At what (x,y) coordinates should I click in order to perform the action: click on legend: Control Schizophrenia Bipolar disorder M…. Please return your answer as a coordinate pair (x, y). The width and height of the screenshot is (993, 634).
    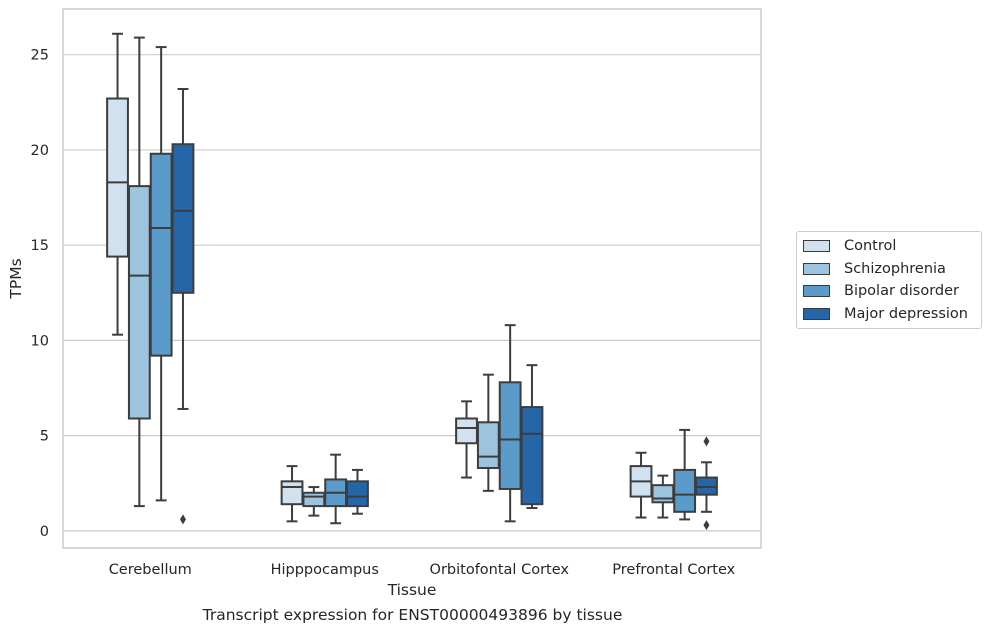
    Looking at the image, I should click on (889, 280).